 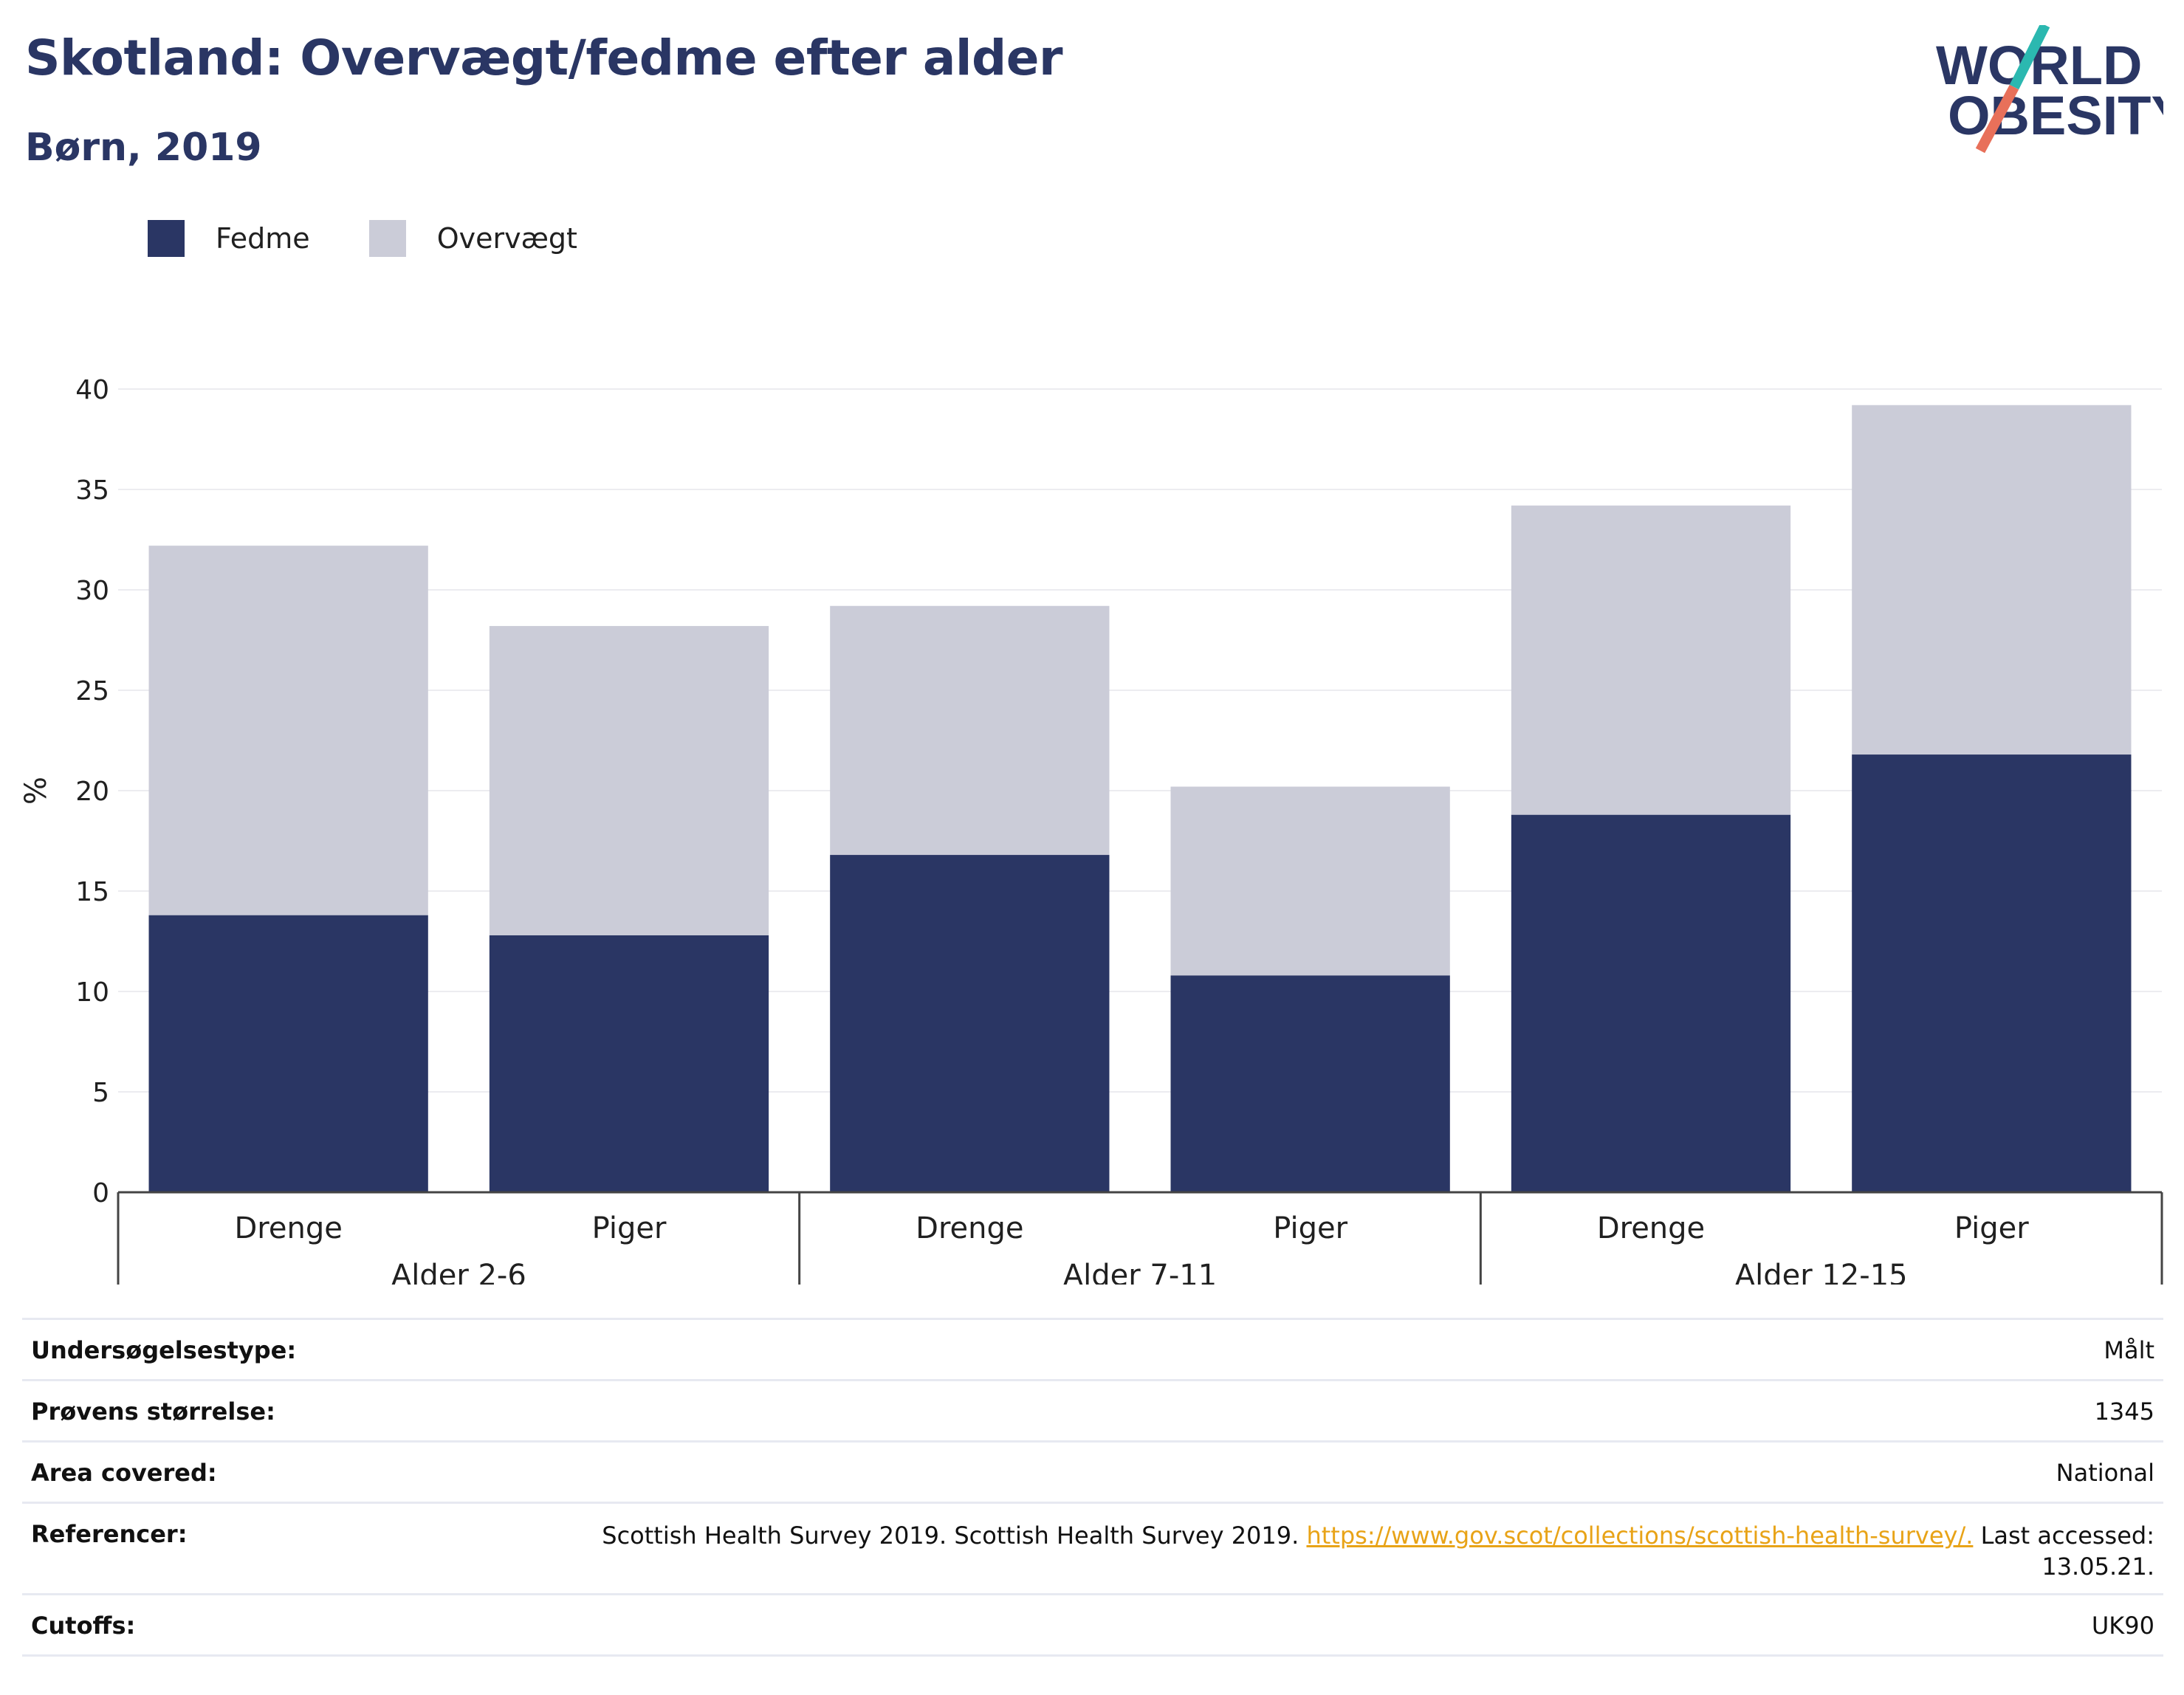 I want to click on y-tick-label: 30, so click(x=92, y=591).